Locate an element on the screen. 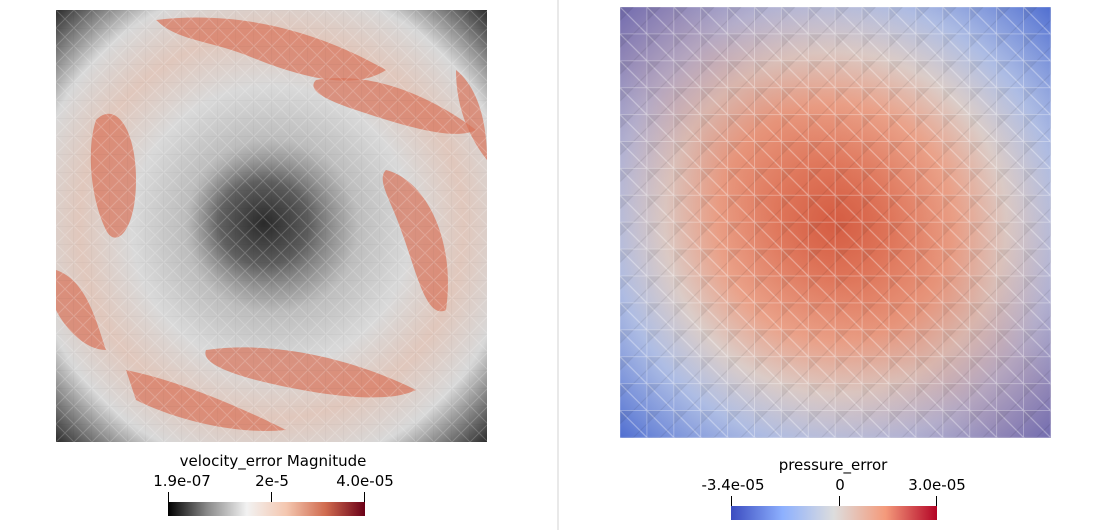  velocity-tickmark-max is located at coordinates (364, 497).